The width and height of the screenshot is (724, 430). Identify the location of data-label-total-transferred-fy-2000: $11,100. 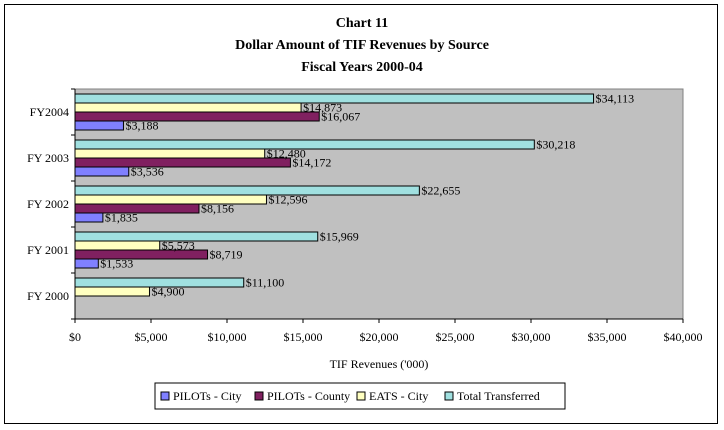
(265, 283).